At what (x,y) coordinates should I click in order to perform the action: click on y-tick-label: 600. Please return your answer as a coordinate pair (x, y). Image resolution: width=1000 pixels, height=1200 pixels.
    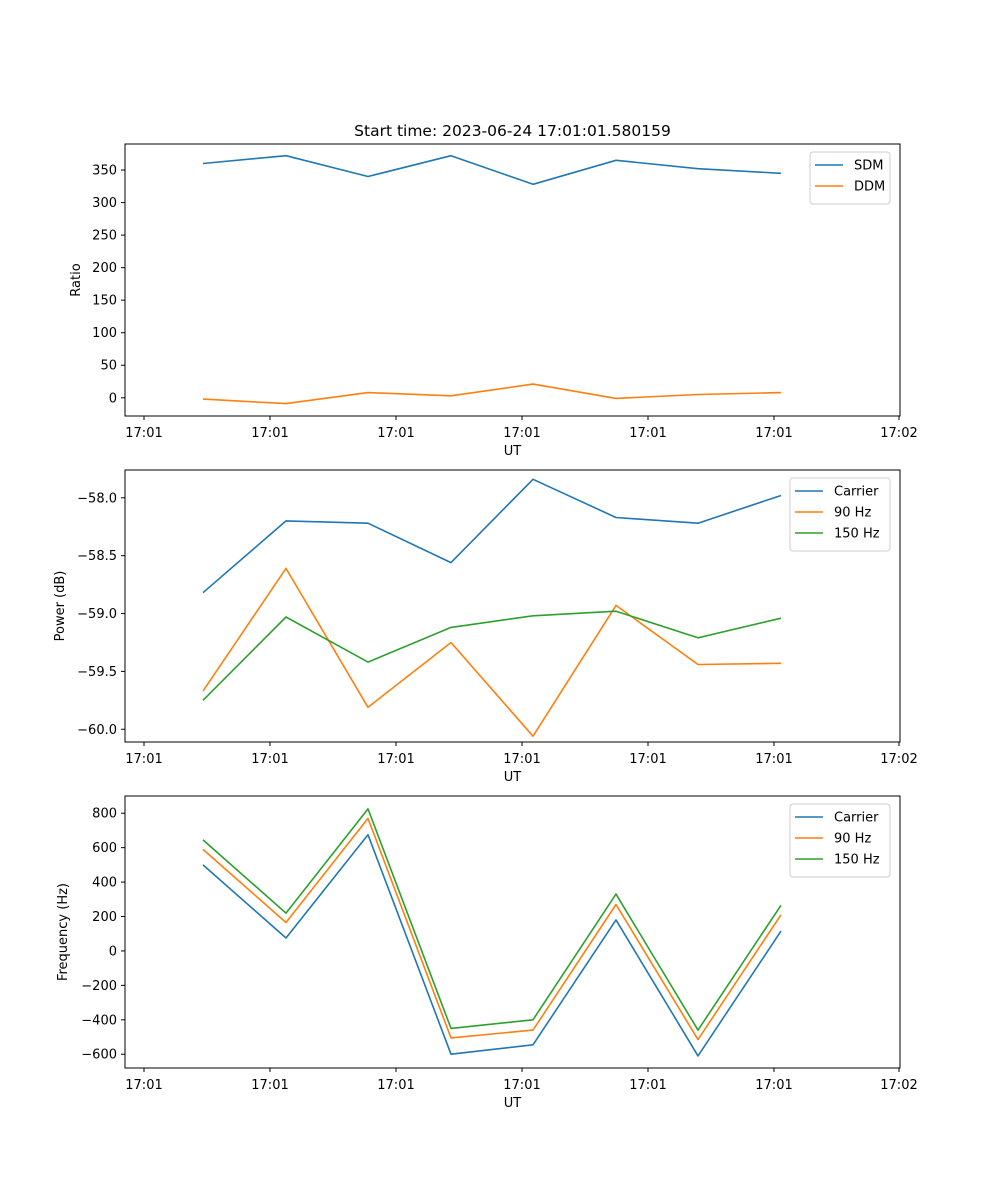
    Looking at the image, I should click on (104, 848).